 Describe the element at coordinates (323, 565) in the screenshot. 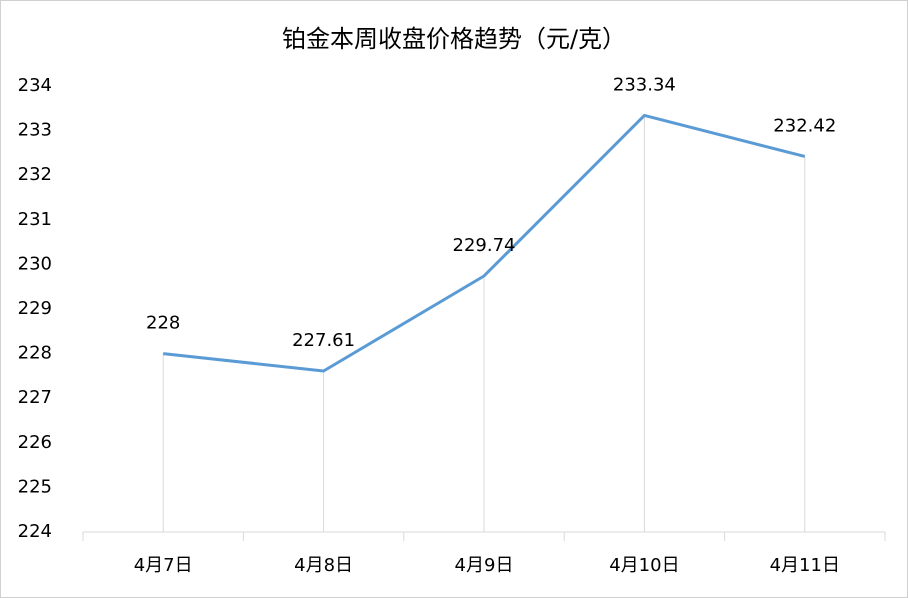

I see `x-tick-label: 4月8日` at that location.